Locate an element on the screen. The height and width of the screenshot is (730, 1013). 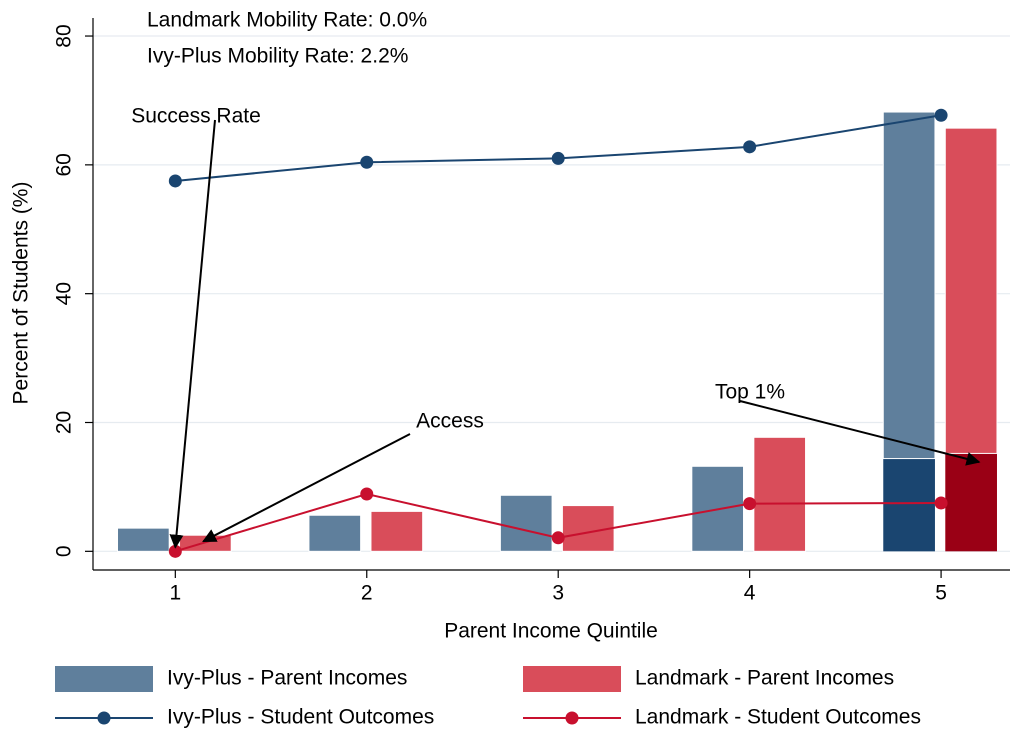
y-axis-label: Percent of Students (%) is located at coordinates (21, 293).